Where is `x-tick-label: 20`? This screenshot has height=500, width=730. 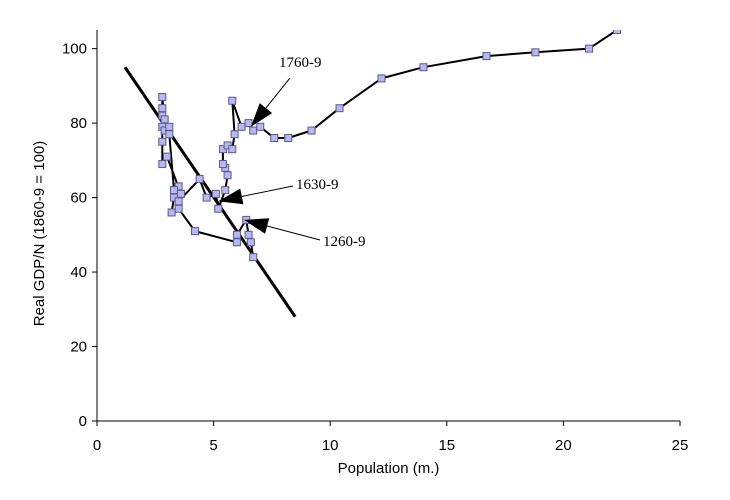 x-tick-label: 20 is located at coordinates (563, 445).